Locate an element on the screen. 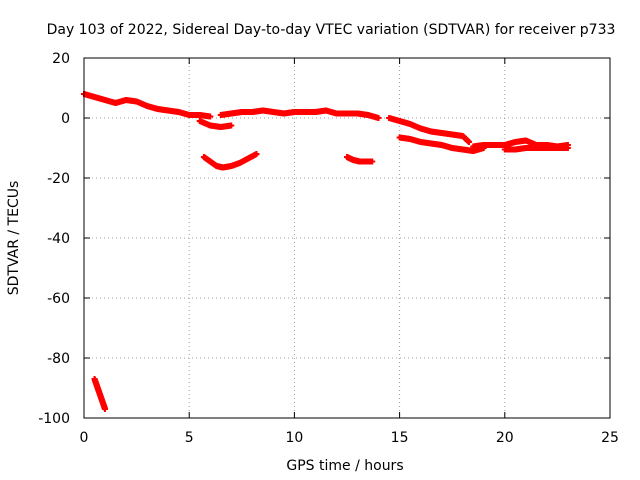 This screenshot has width=640, height=480. y-tick-label: -80 is located at coordinates (58, 359).